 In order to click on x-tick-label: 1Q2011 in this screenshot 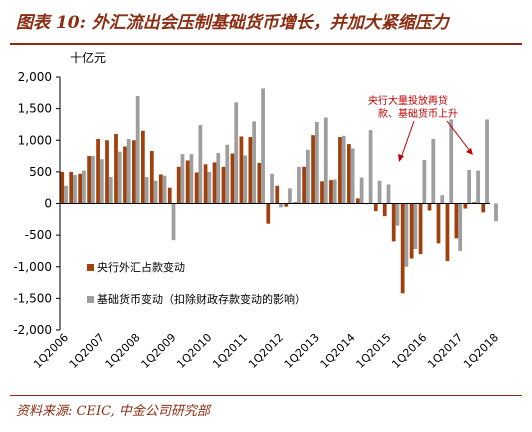, I will do `click(230, 351)`.